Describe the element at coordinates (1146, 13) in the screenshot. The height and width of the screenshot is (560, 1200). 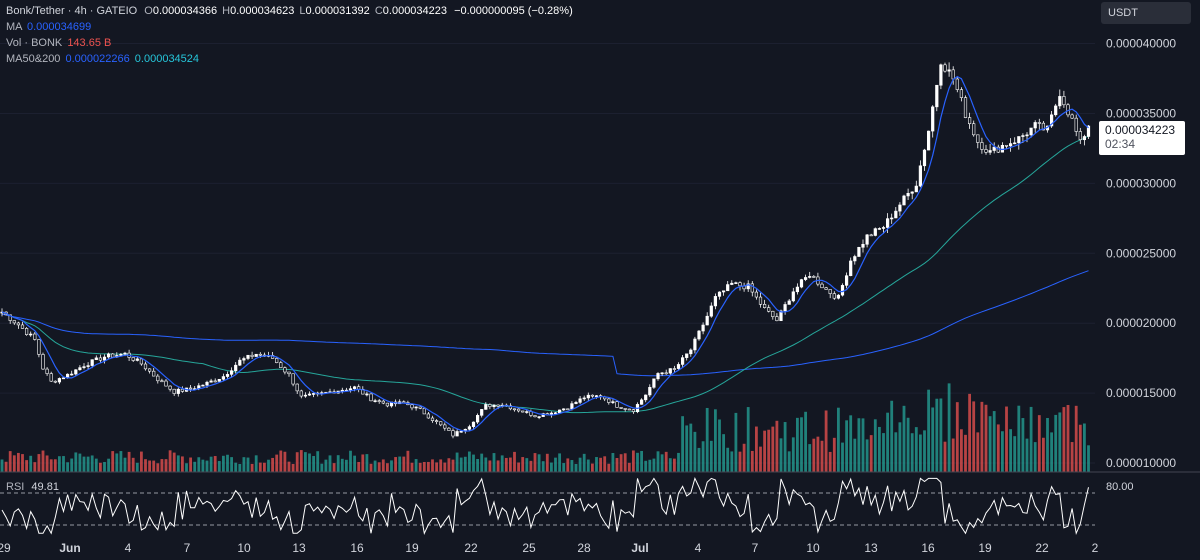
I see `currency-button: USDT` at that location.